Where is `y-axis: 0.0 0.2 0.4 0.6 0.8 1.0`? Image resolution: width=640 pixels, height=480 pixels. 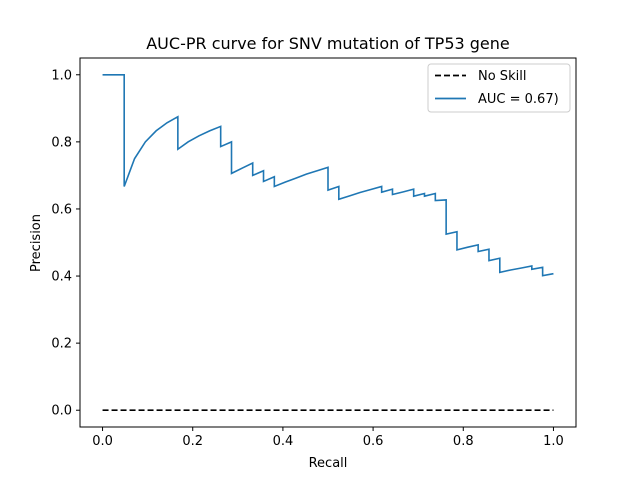 y-axis: 0.0 0.2 0.4 0.6 0.8 1.0 is located at coordinates (65, 243).